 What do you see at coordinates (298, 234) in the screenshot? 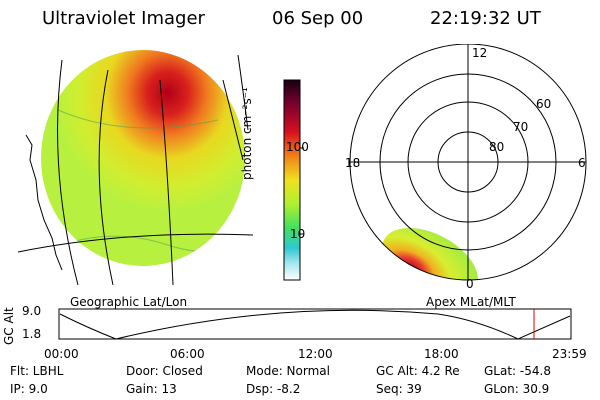
I see `colorbar-tick-10: 10` at bounding box center [298, 234].